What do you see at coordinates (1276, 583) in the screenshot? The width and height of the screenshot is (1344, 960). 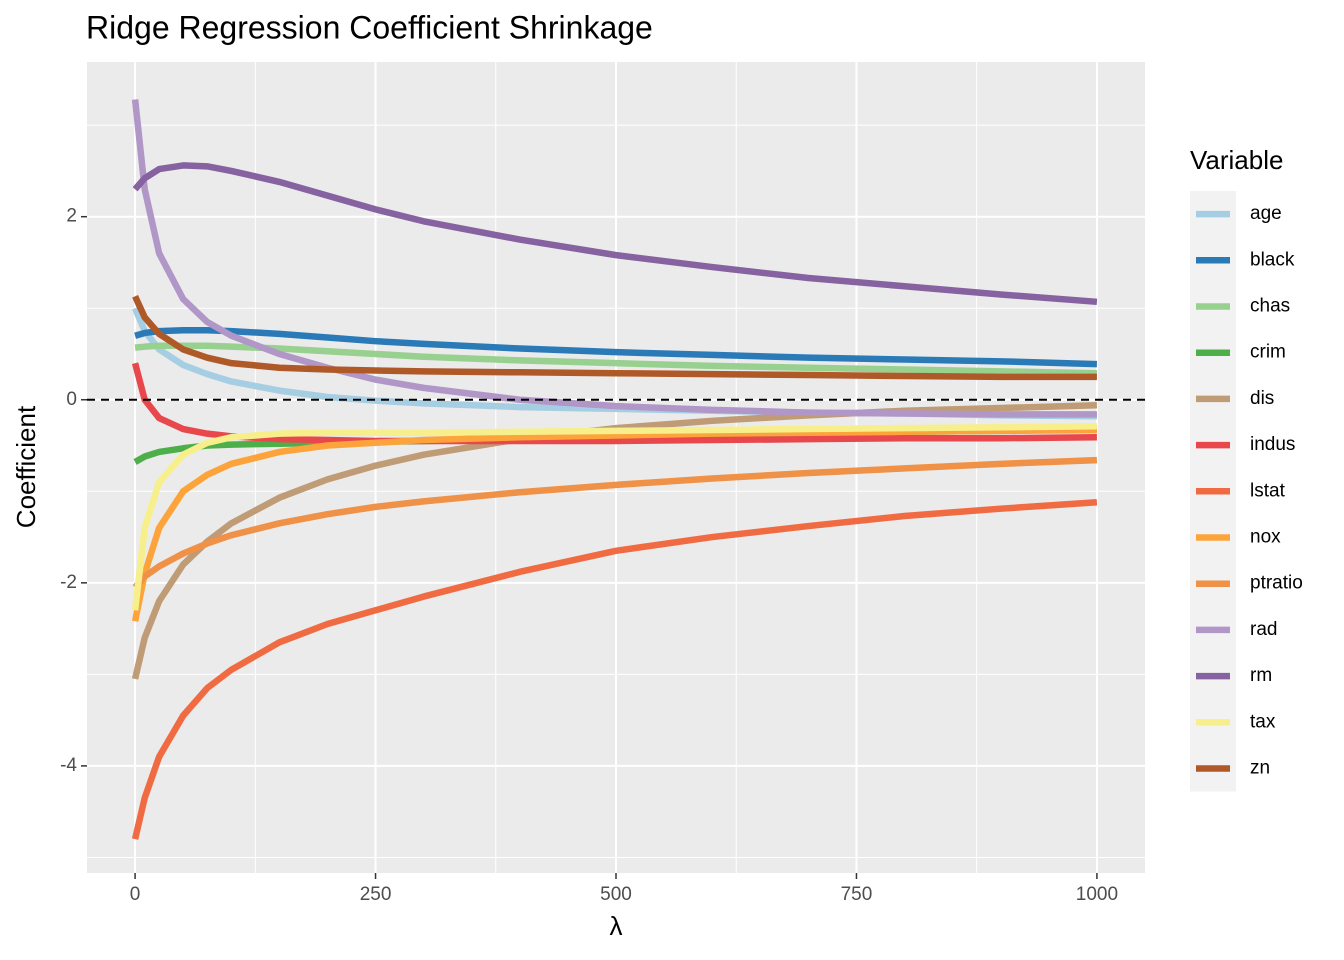 I see `legend-label: ptratio` at bounding box center [1276, 583].